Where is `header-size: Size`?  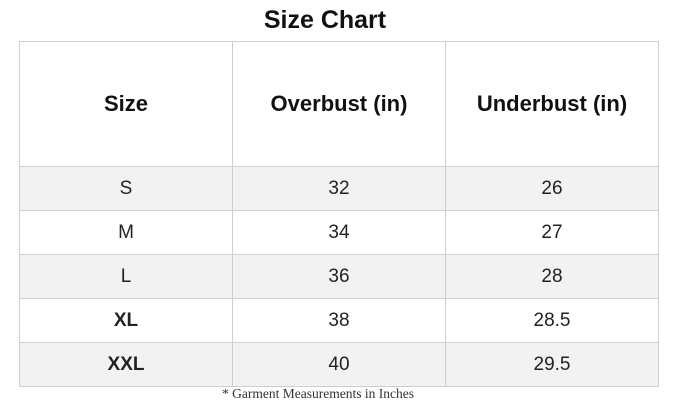 header-size: Size is located at coordinates (126, 104).